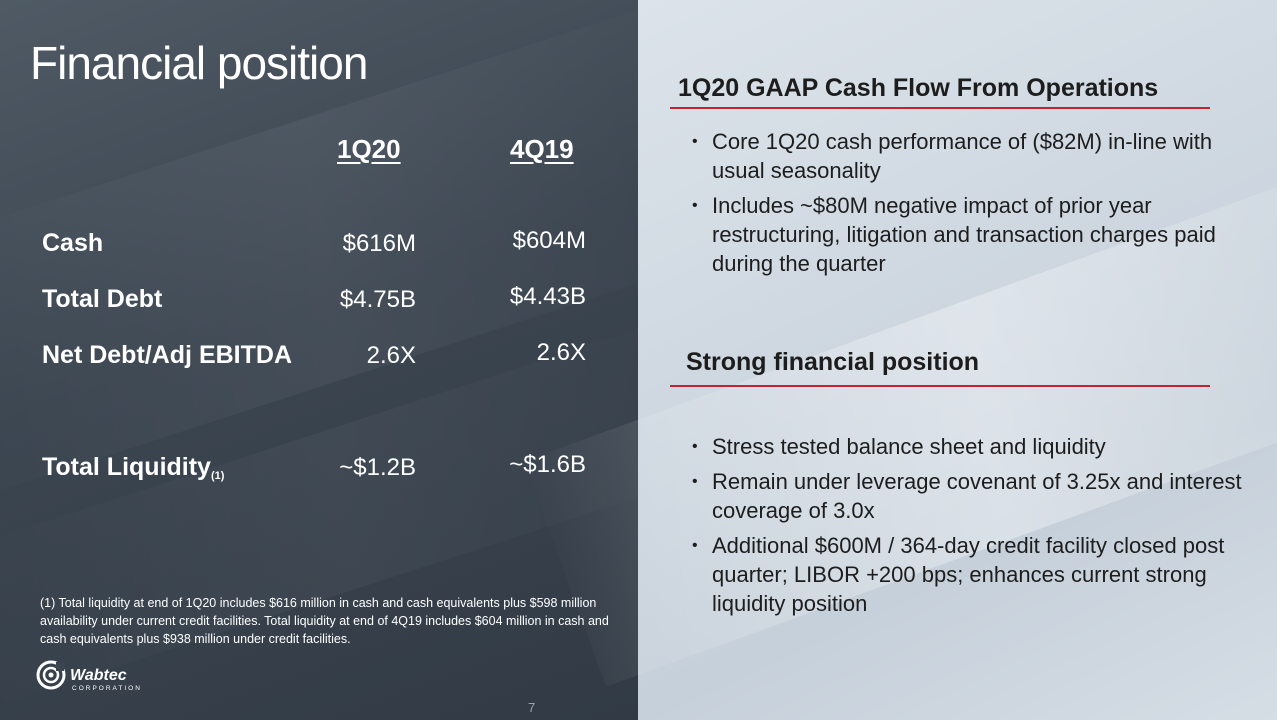 The height and width of the screenshot is (720, 1277). I want to click on row-label-total-liquidity: Total Liquidity(1), so click(133, 467).